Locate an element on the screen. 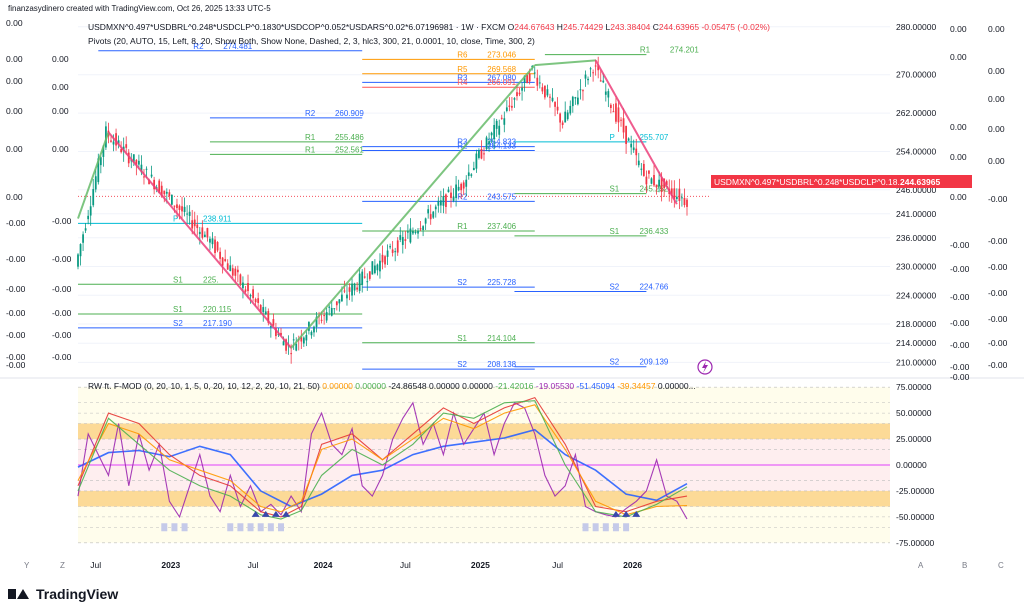 Image resolution: width=1024 pixels, height=616 pixels. y-tick-label: 214.00000 is located at coordinates (916, 343).